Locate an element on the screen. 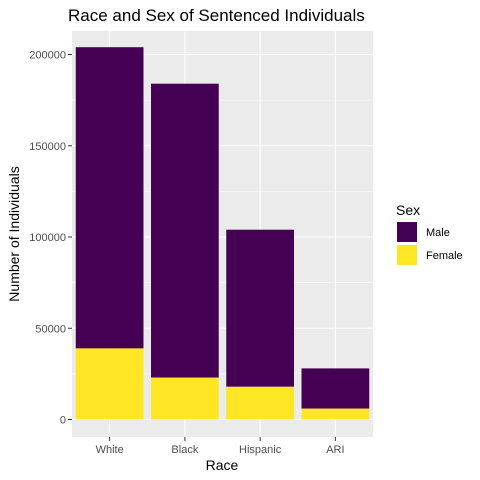 Image resolution: width=480 pixels, height=480 pixels. bar-female-ari is located at coordinates (335, 414).